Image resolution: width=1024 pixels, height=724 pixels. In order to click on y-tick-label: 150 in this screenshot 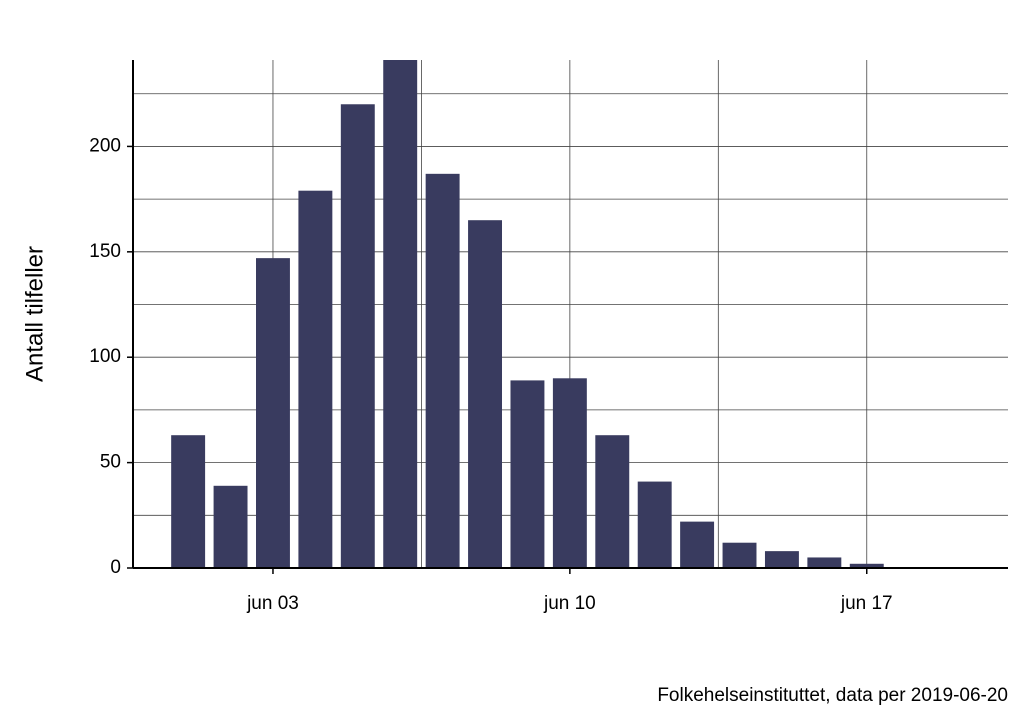, I will do `click(105, 251)`.